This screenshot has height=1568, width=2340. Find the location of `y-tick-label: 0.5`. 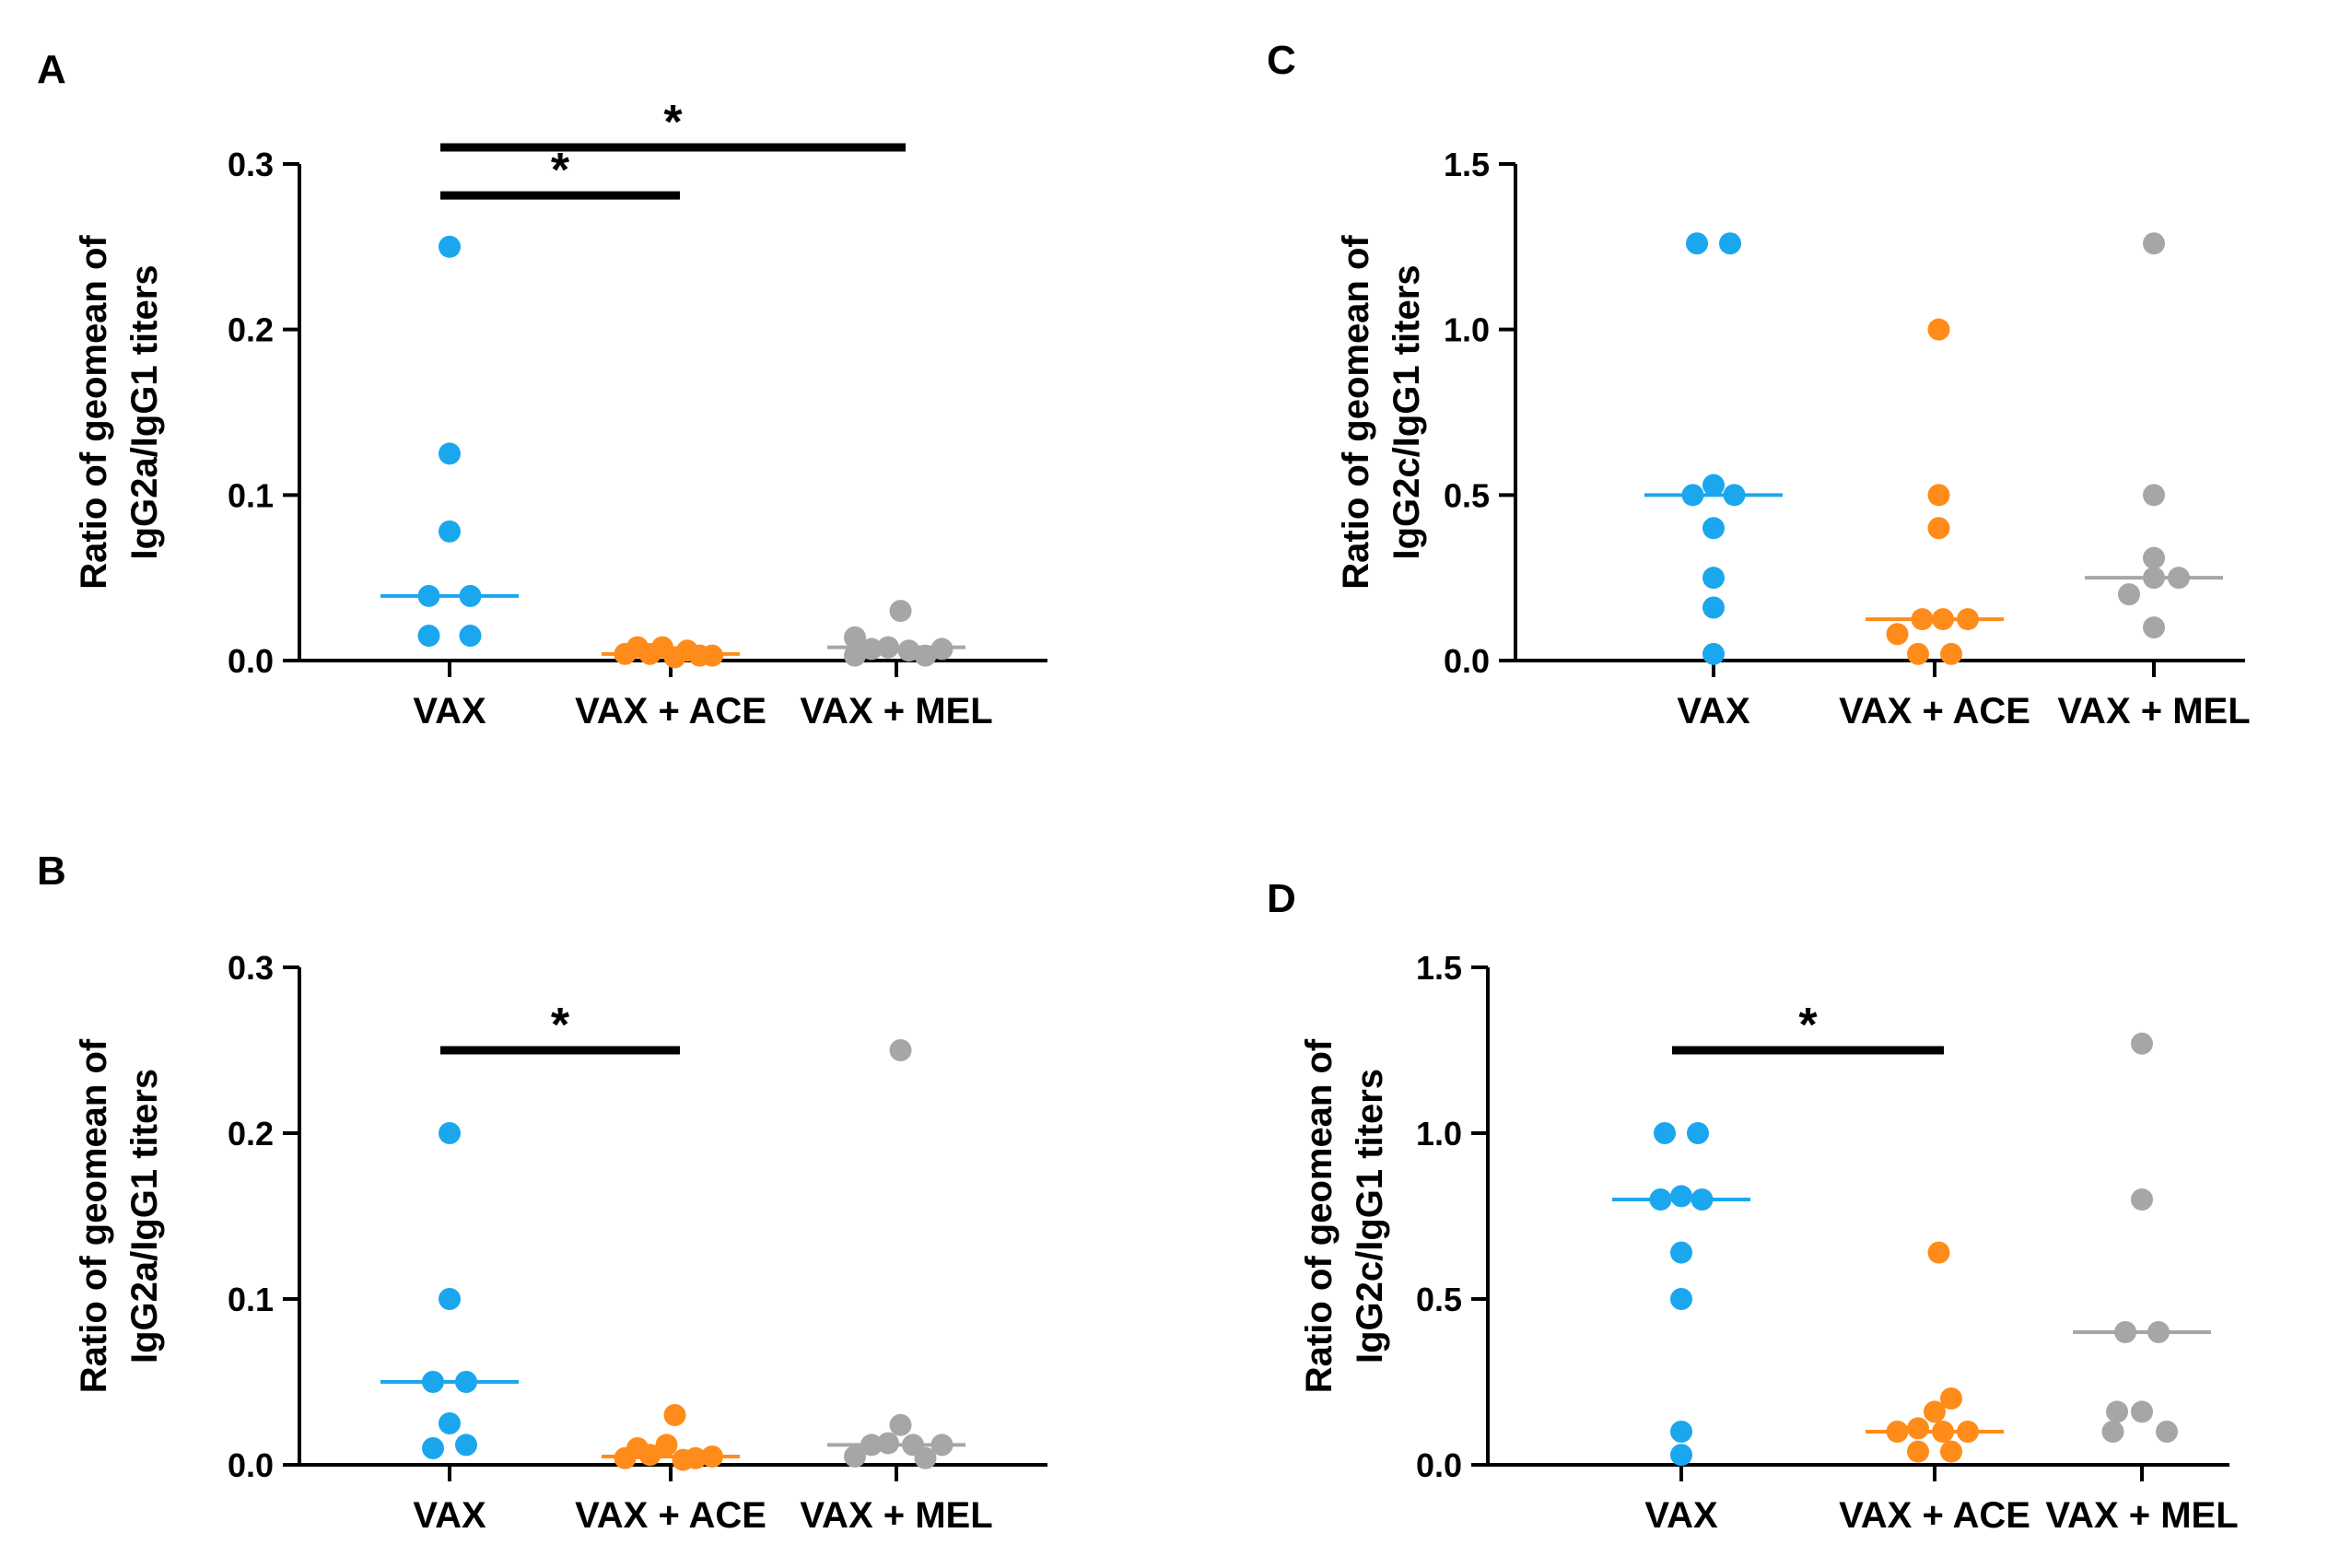

y-tick-label: 0.5 is located at coordinates (1439, 1300).